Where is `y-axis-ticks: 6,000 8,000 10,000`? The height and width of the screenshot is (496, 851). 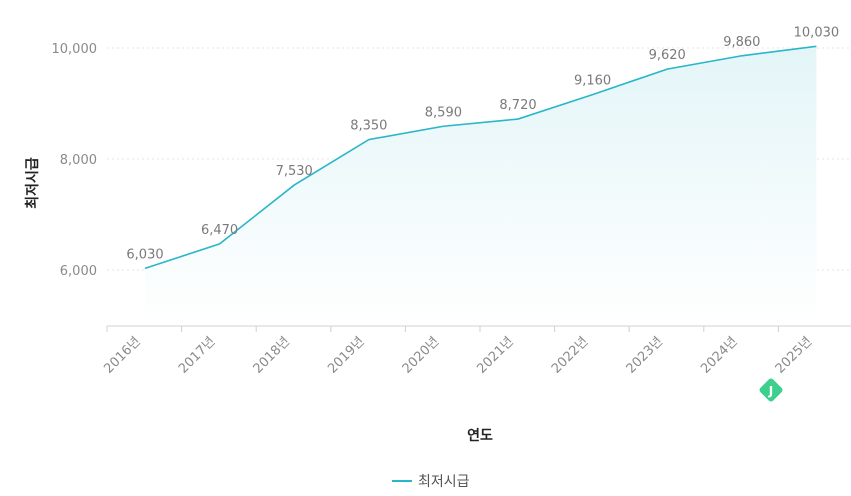 y-axis-ticks: 6,000 8,000 10,000 is located at coordinates (75, 160).